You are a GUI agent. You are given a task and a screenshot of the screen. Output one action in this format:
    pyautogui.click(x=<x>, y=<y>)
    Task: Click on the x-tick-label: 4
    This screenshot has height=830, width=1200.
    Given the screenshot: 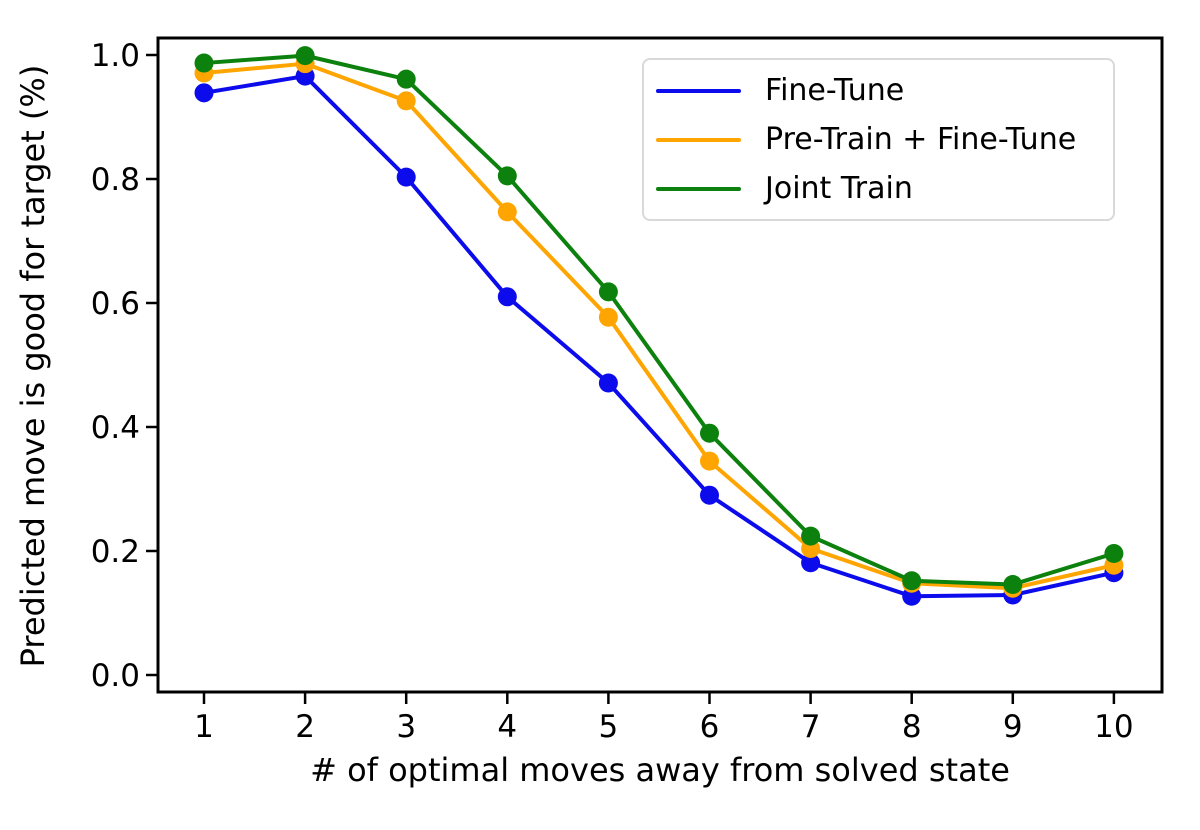 What is the action you would take?
    pyautogui.click(x=507, y=727)
    